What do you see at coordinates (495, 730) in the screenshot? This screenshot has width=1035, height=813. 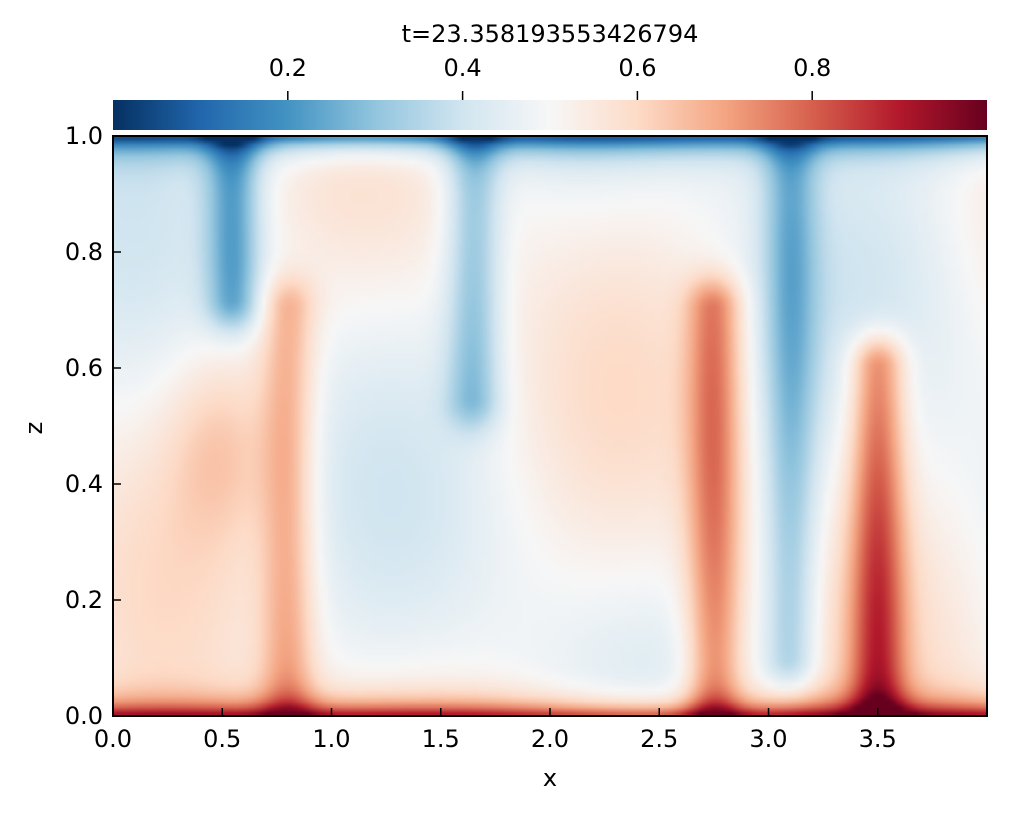 I see `x-axis-ticks: 0.0 0.5 1.0 1.5 2.0 2.5 3.0 3.5` at bounding box center [495, 730].